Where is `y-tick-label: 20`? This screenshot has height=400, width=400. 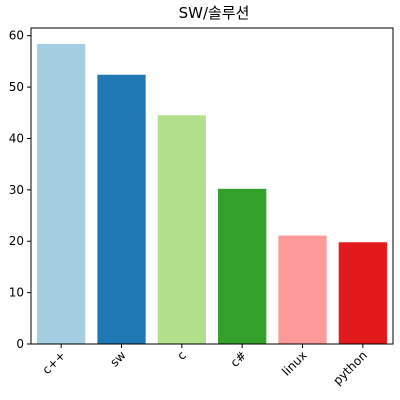
y-tick-label: 20 is located at coordinates (16, 241).